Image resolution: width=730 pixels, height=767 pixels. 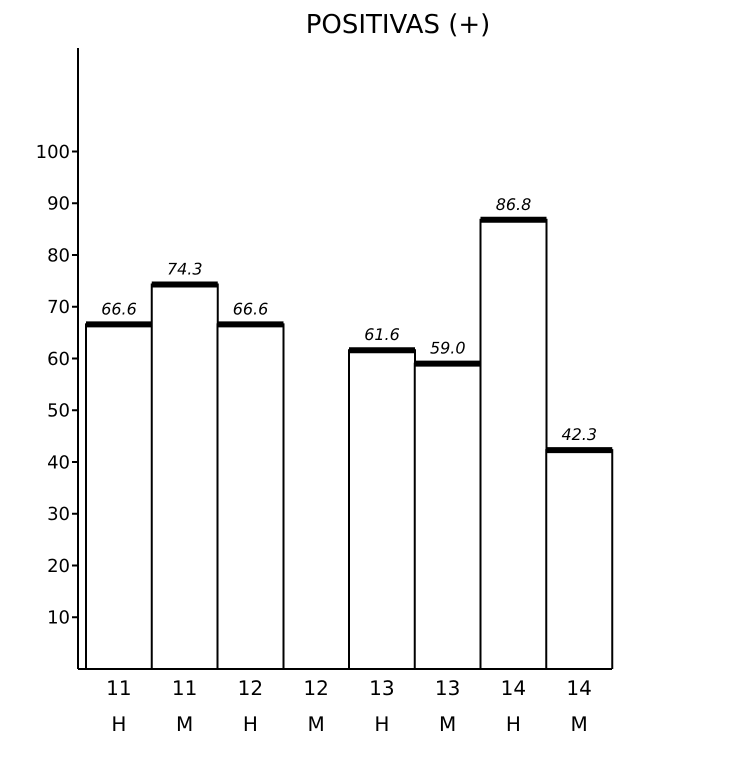 I want to click on data-label: 42.3, so click(x=579, y=434).